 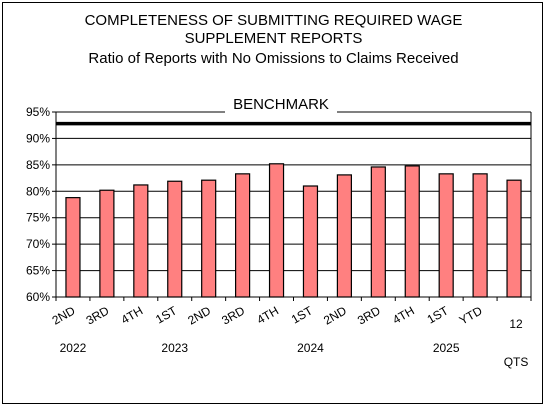 What do you see at coordinates (516, 362) in the screenshot?
I see `group-label: QTS` at bounding box center [516, 362].